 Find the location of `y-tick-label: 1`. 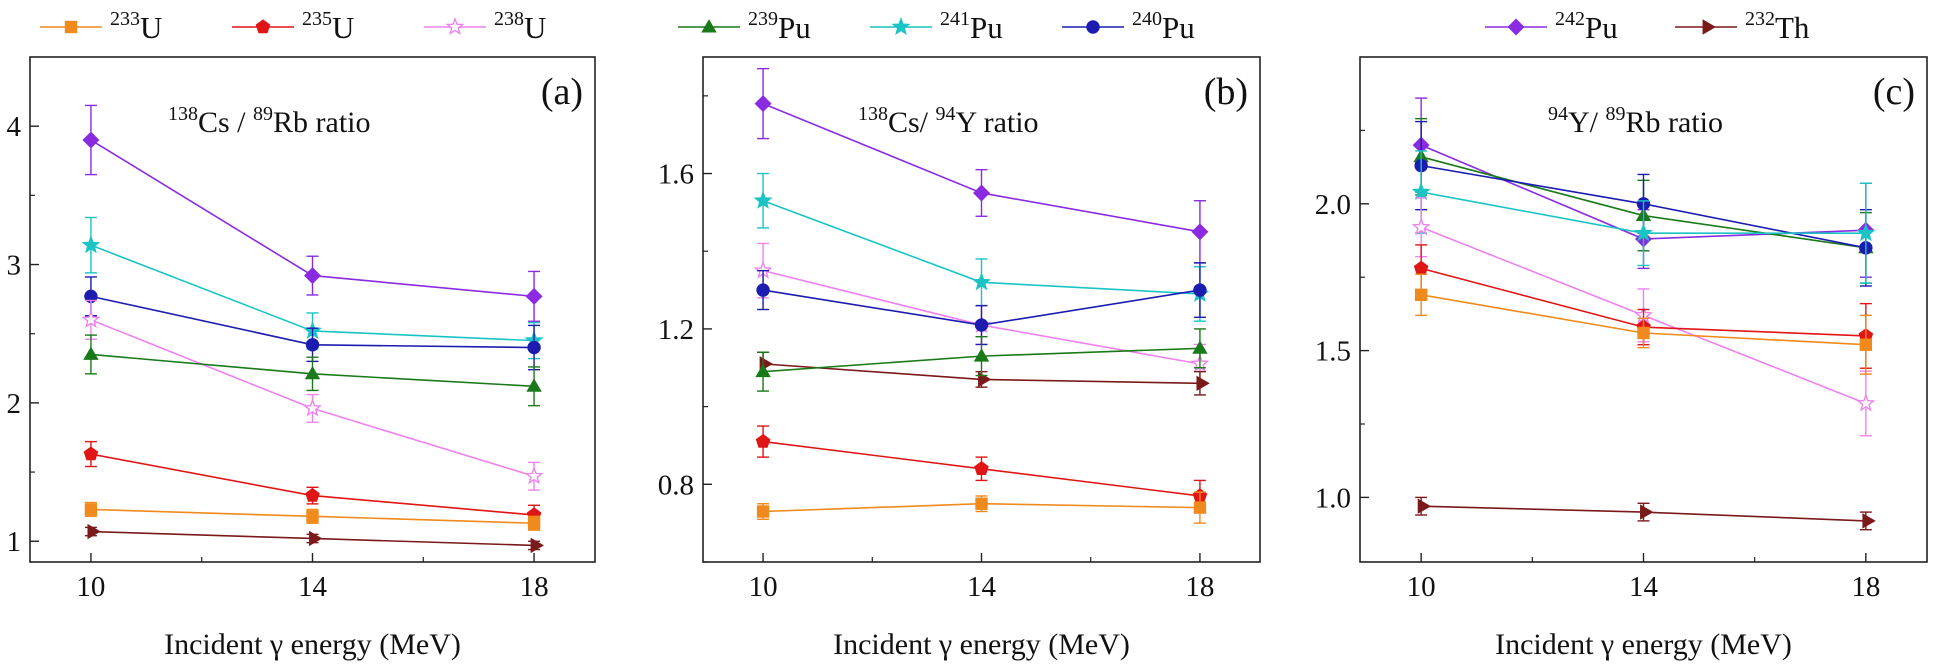

y-tick-label: 1 is located at coordinates (14, 542).